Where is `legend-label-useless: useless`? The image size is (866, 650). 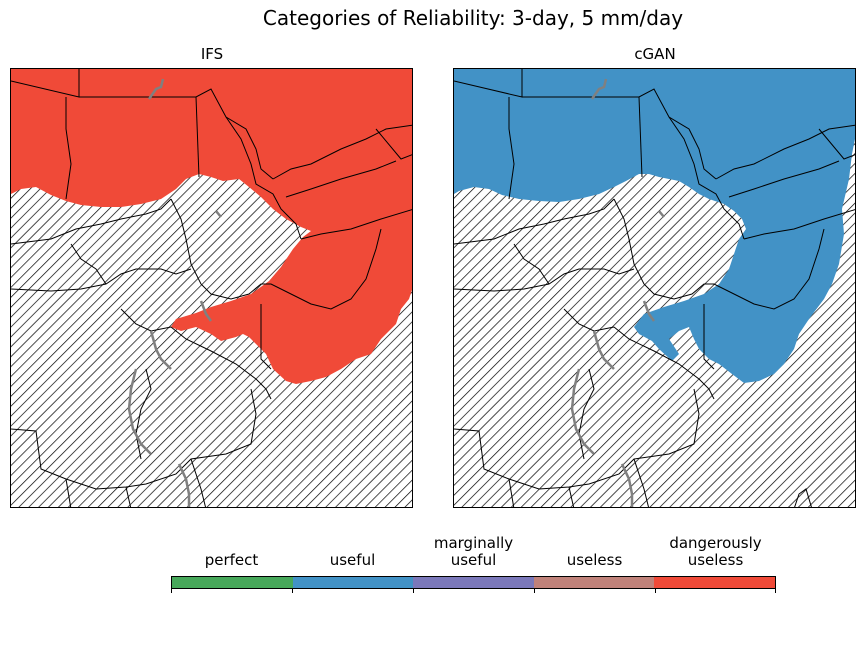
legend-label-useless: useless is located at coordinates (594, 560).